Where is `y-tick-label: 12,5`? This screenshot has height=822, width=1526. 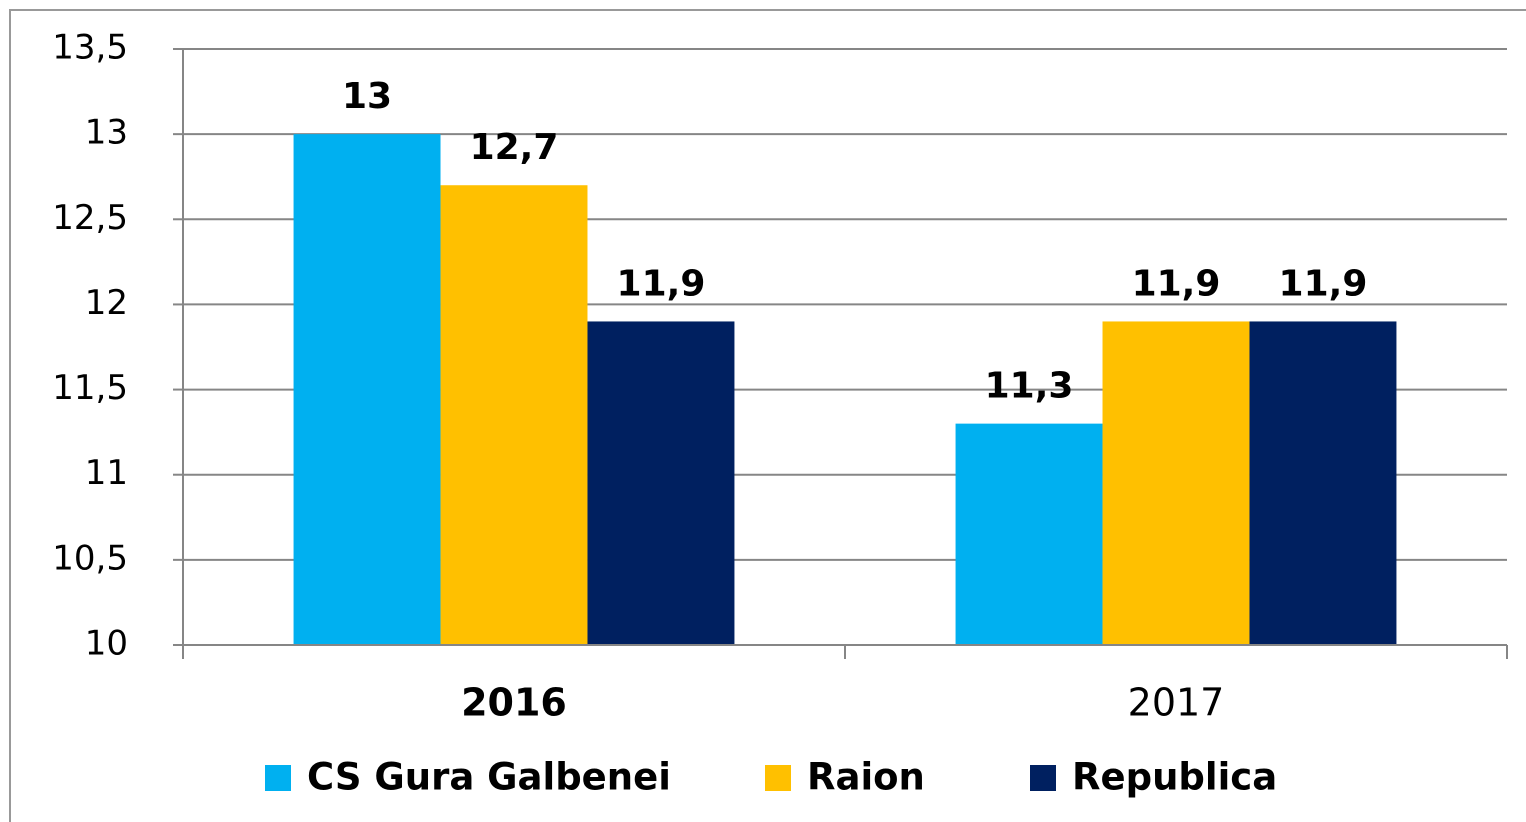
y-tick-label: 12,5 is located at coordinates (90, 218).